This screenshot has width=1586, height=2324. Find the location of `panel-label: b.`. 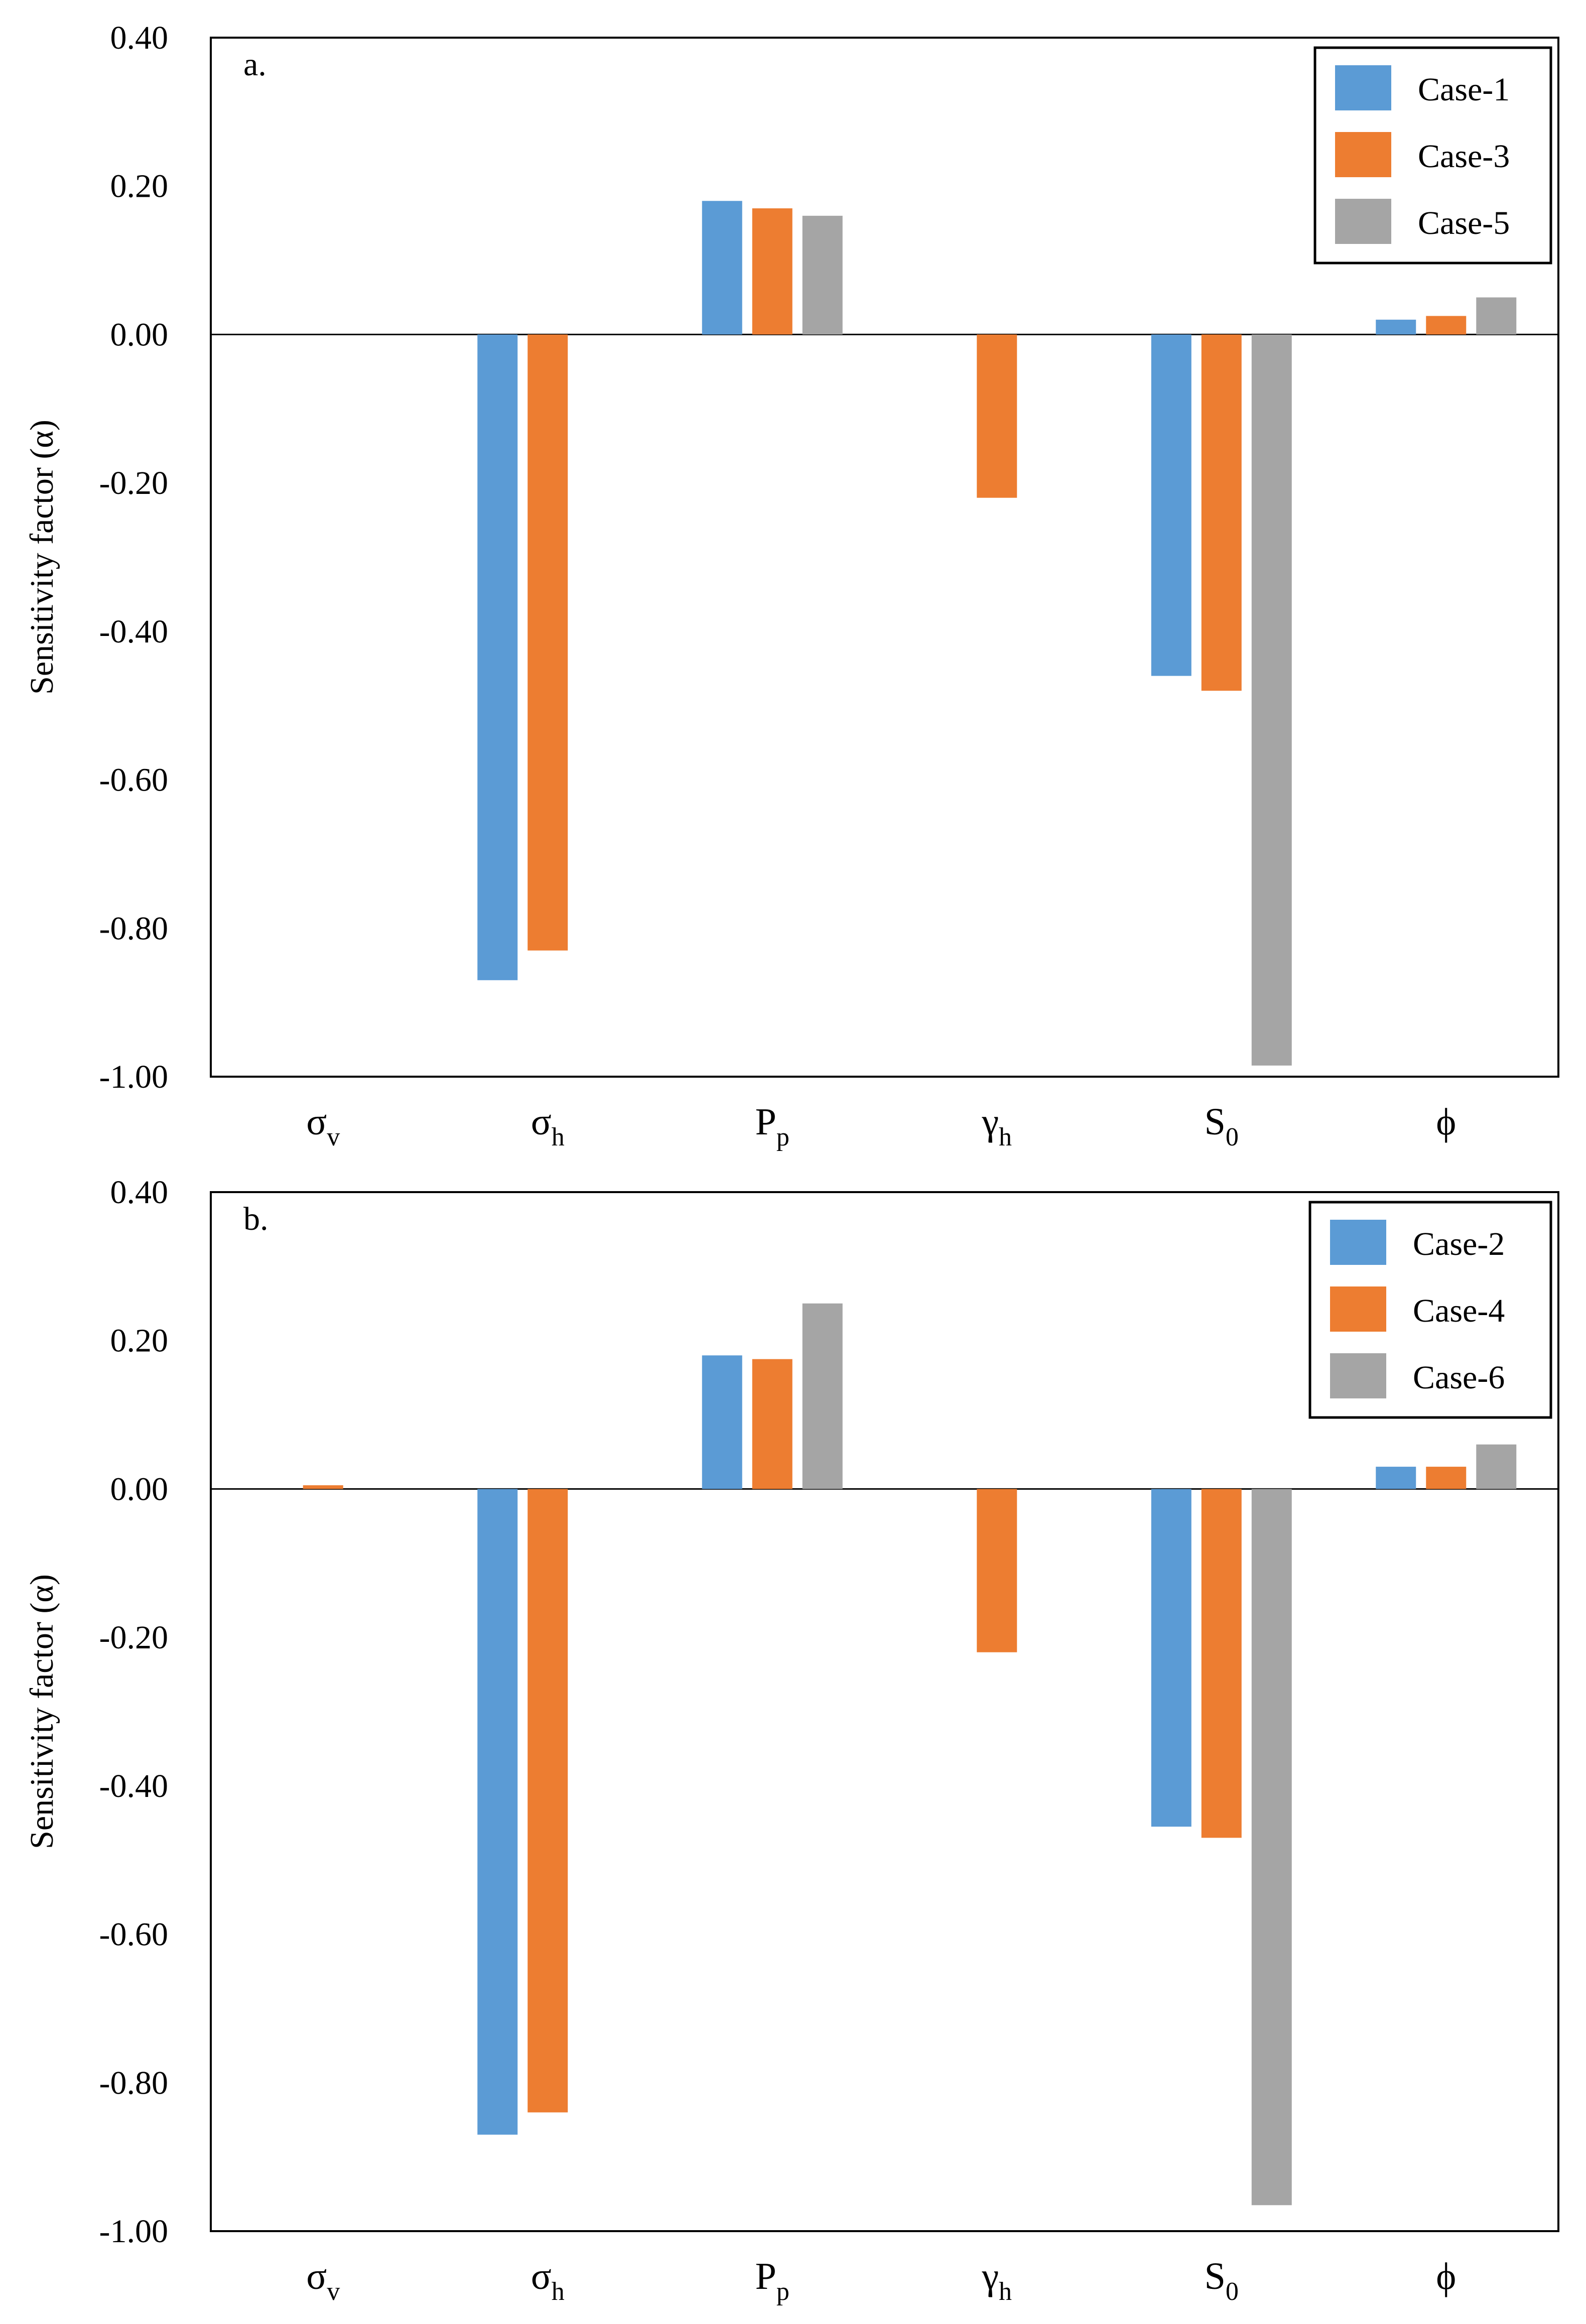

panel-label: b. is located at coordinates (256, 1219).